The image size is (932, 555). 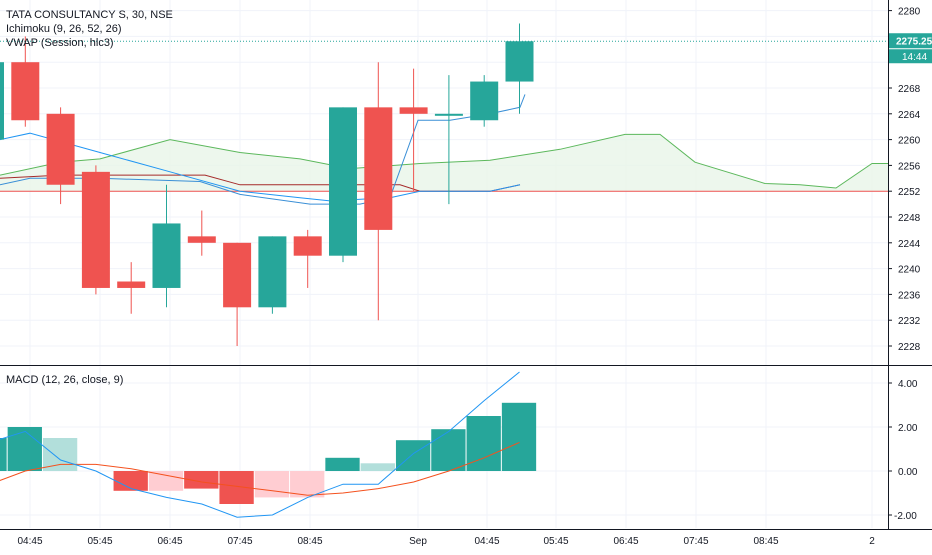 What do you see at coordinates (89, 15) in the screenshot?
I see `chart-title: TATA CONSULTANCY S, 30, NSE` at bounding box center [89, 15].